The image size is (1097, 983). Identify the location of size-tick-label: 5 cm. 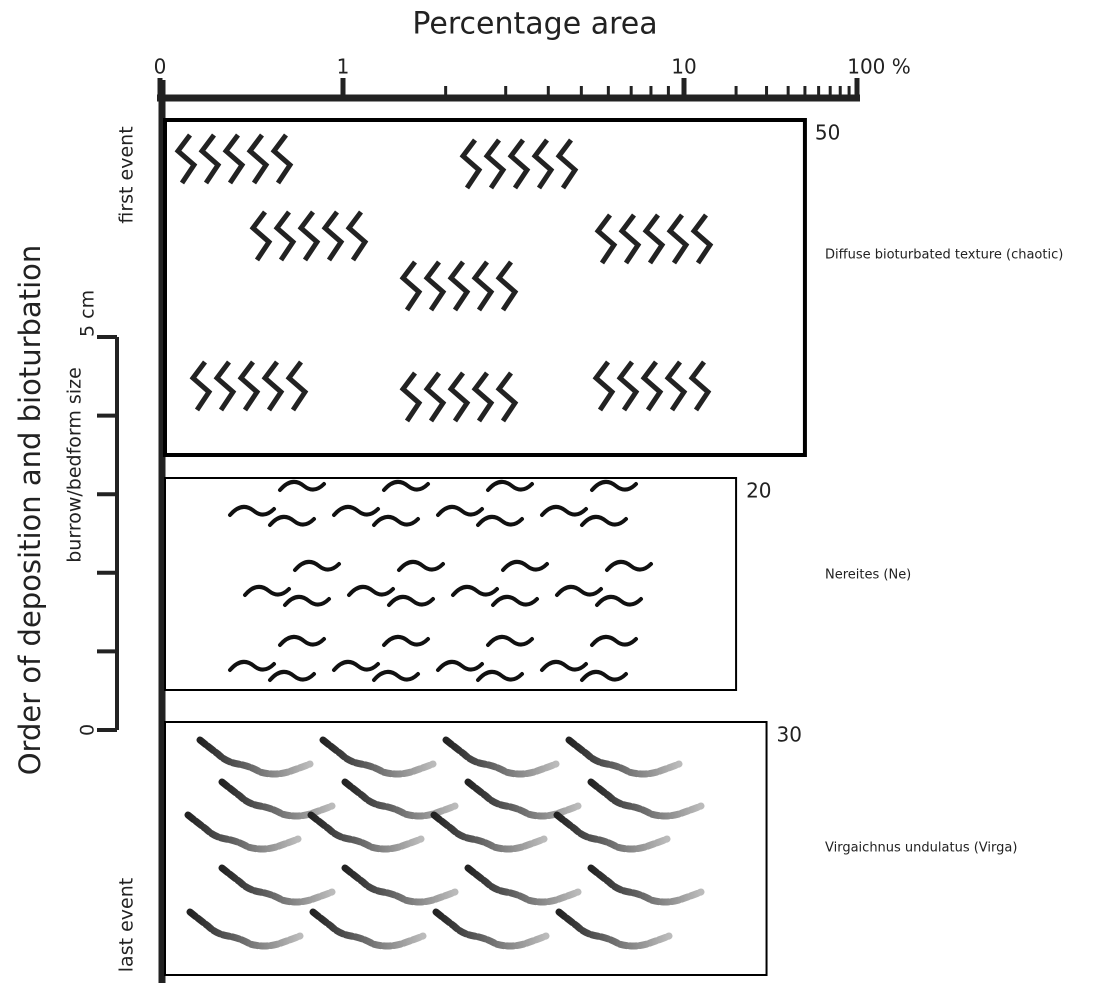
(88, 313).